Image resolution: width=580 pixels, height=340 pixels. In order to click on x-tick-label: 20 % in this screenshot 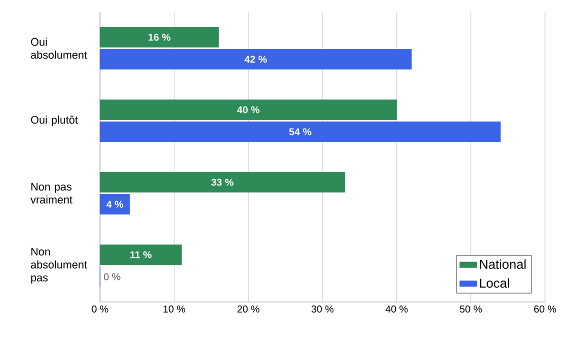, I will do `click(248, 309)`.